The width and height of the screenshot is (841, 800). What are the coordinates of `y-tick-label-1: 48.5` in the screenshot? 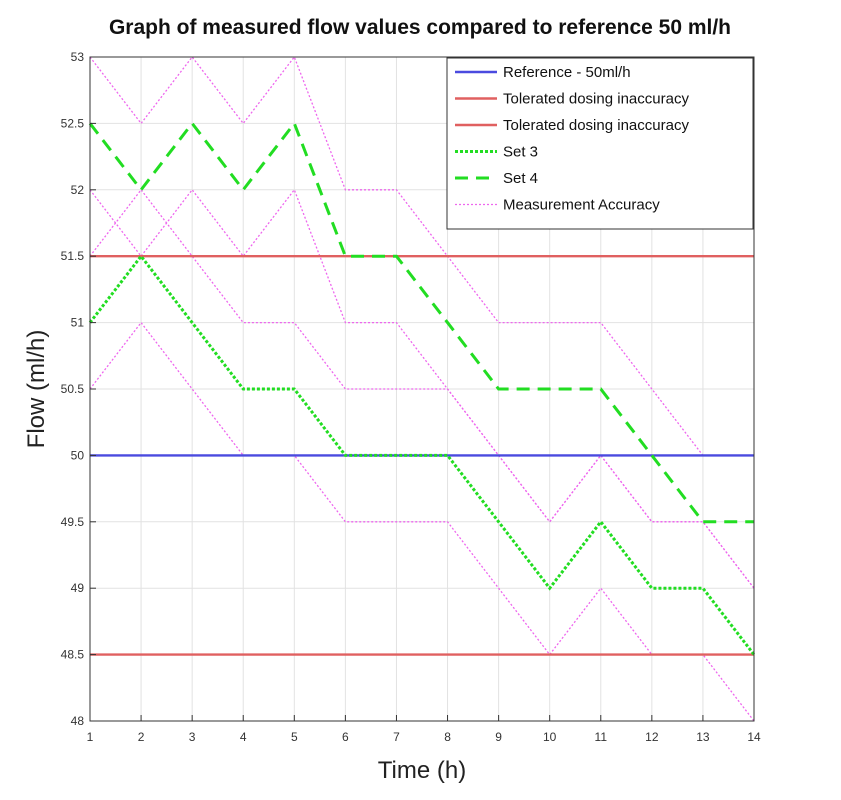 It's located at (73, 655).